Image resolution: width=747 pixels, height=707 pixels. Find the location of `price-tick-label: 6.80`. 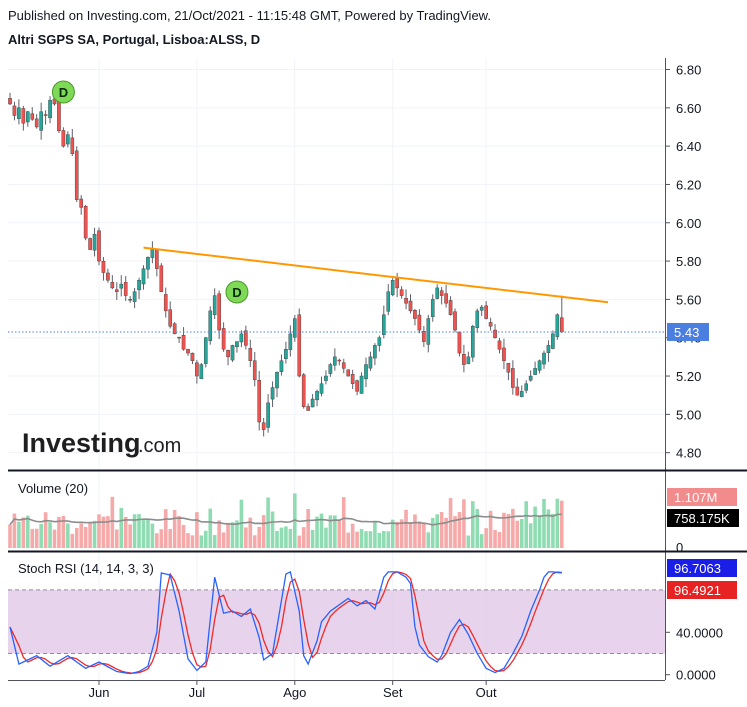

price-tick-label: 6.80 is located at coordinates (688, 69).